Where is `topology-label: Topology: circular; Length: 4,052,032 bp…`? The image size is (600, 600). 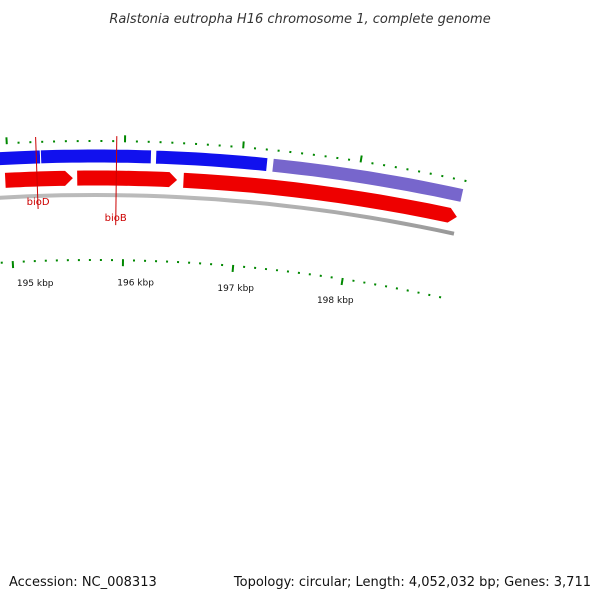 topology-label: Topology: circular; Length: 4,052,032 bp… is located at coordinates (412, 582).